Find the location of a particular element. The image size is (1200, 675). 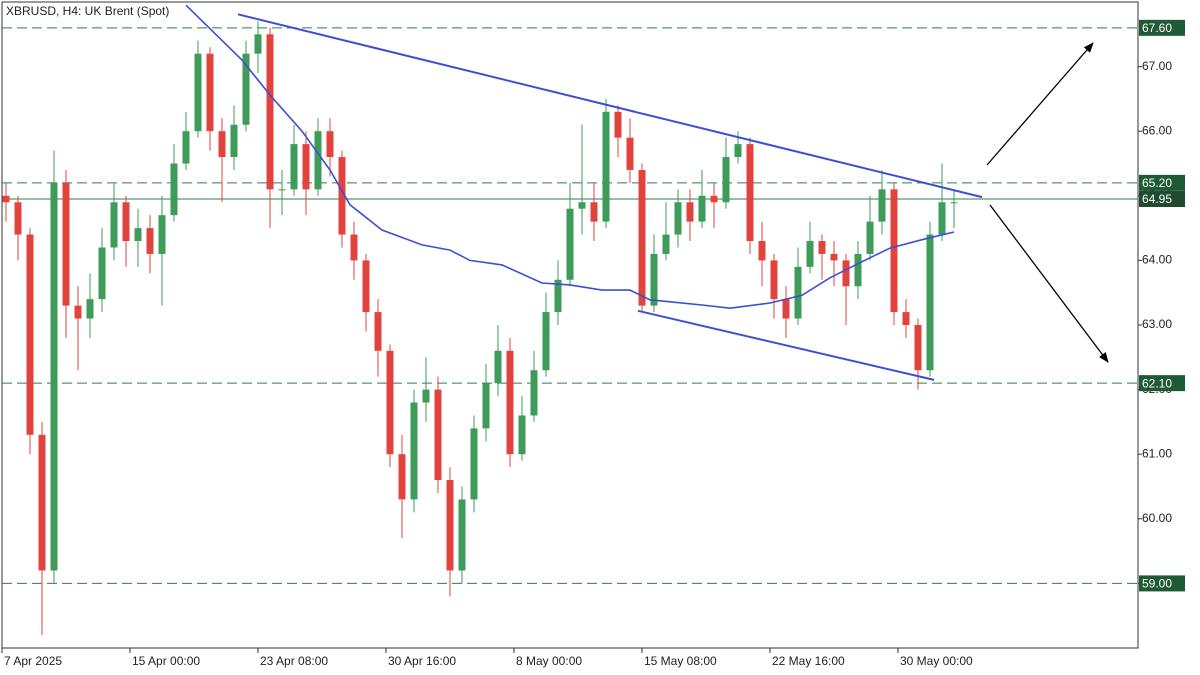

level-label: 59.00 is located at coordinates (1157, 584).